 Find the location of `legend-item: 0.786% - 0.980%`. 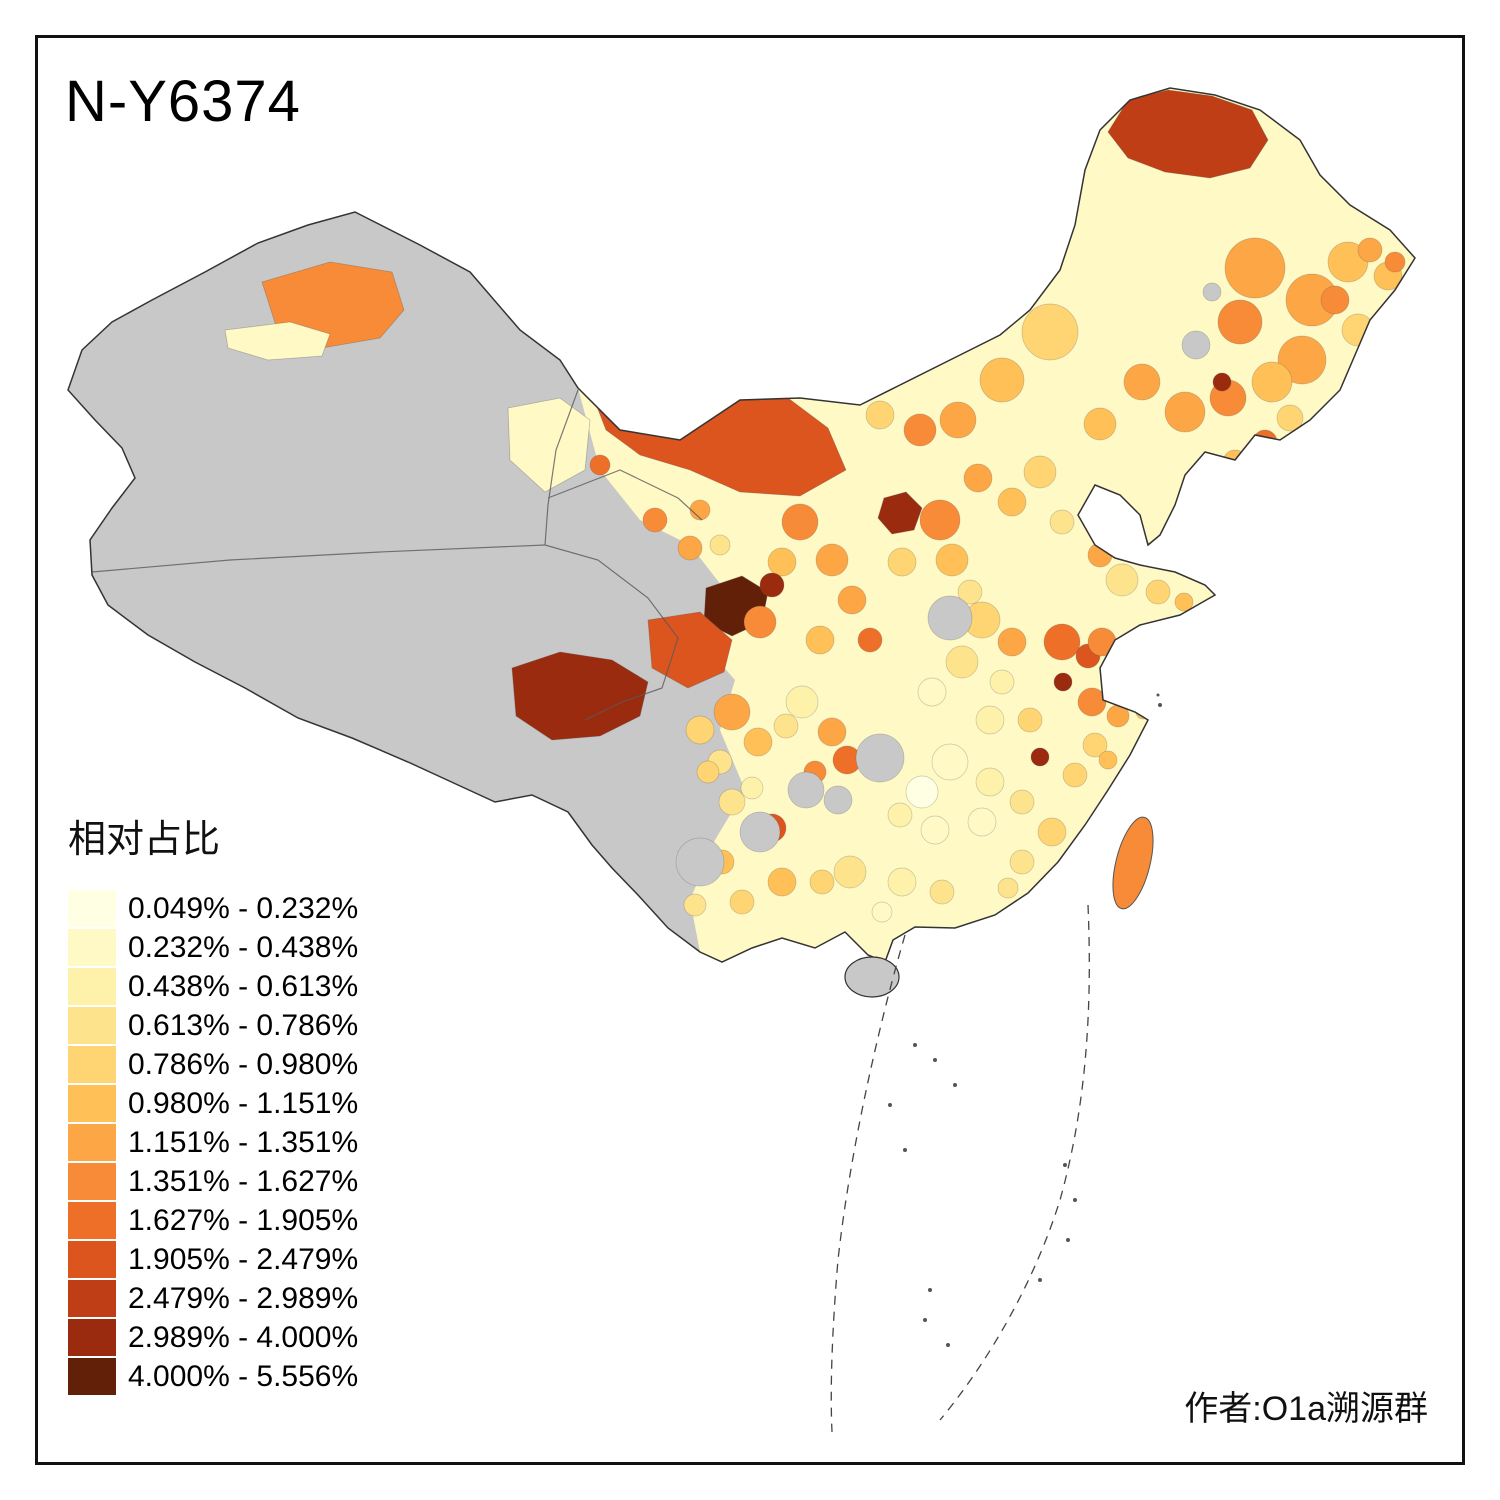

legend-item: 0.786% - 0.980% is located at coordinates (213, 1064).